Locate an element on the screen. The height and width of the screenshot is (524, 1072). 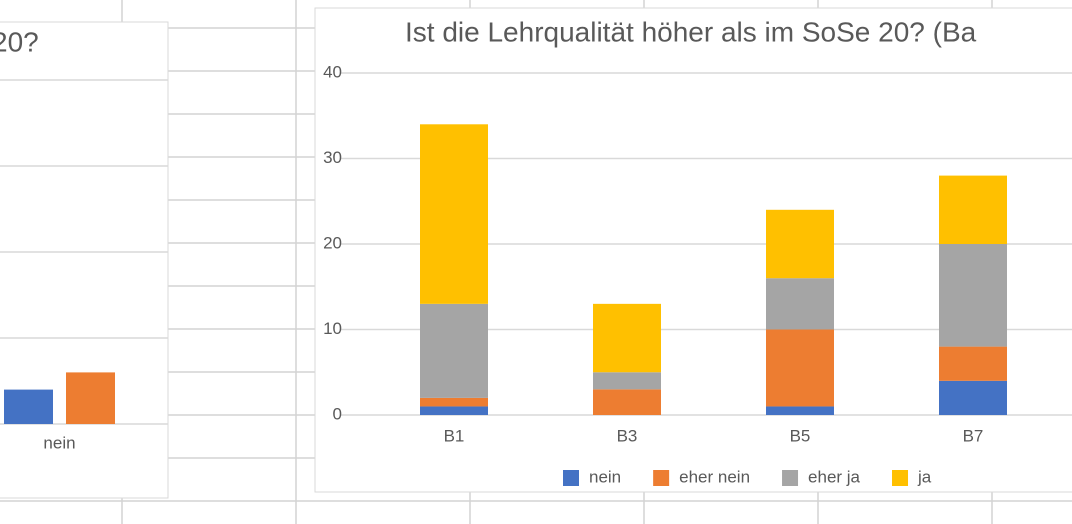
legend-label: nein is located at coordinates (605, 476).